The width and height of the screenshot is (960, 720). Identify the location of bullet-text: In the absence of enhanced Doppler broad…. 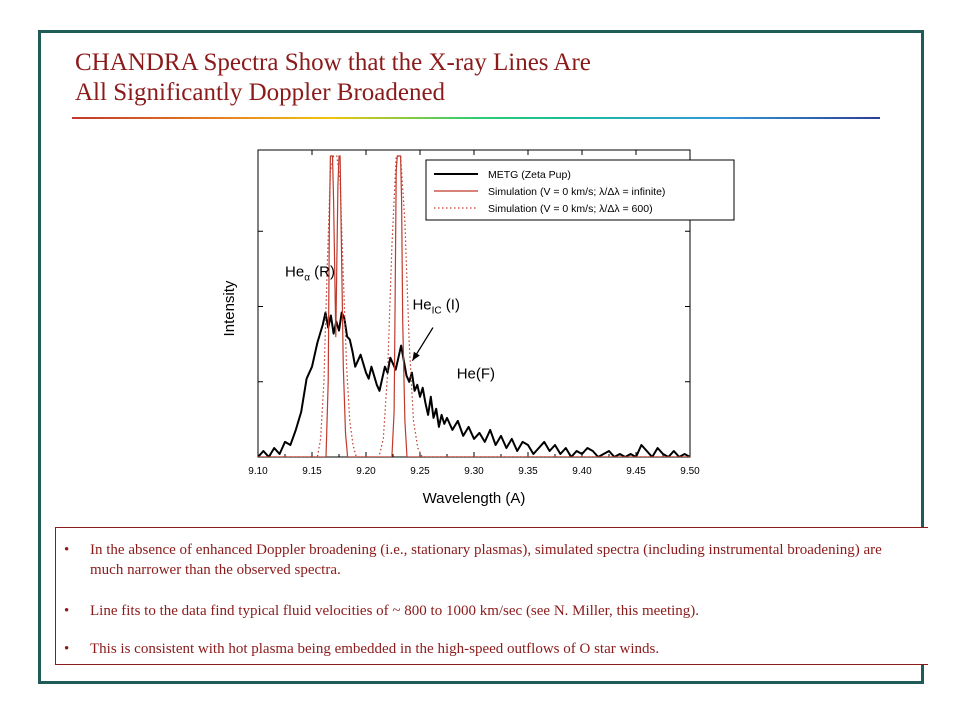
(486, 560).